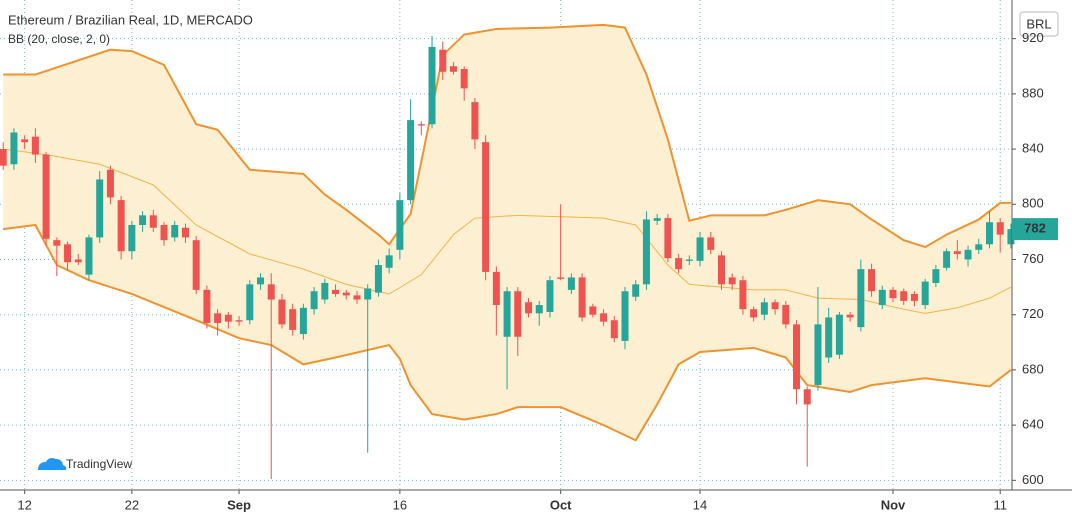 This screenshot has height=531, width=1072. I want to click on y-tick-label: 600, so click(1033, 479).